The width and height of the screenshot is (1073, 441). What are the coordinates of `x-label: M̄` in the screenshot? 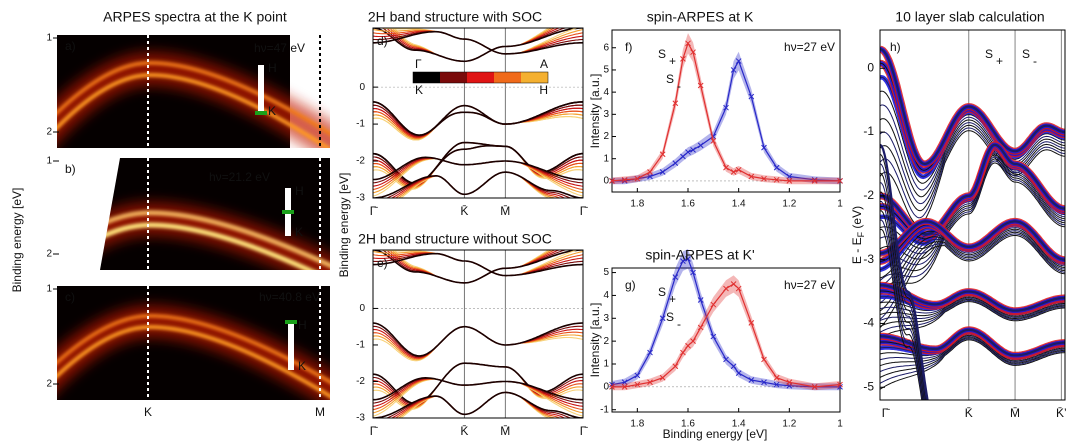 It's located at (505, 211).